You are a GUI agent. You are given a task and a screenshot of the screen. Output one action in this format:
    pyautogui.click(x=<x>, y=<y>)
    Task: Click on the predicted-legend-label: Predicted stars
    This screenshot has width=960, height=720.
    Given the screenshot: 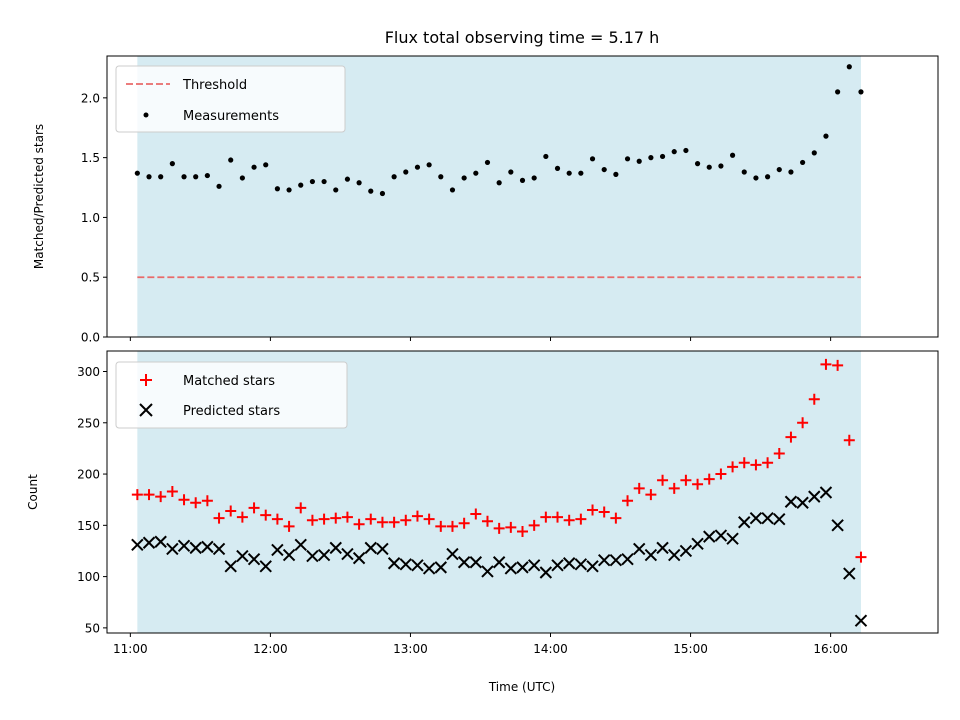 What is the action you would take?
    pyautogui.click(x=231, y=411)
    